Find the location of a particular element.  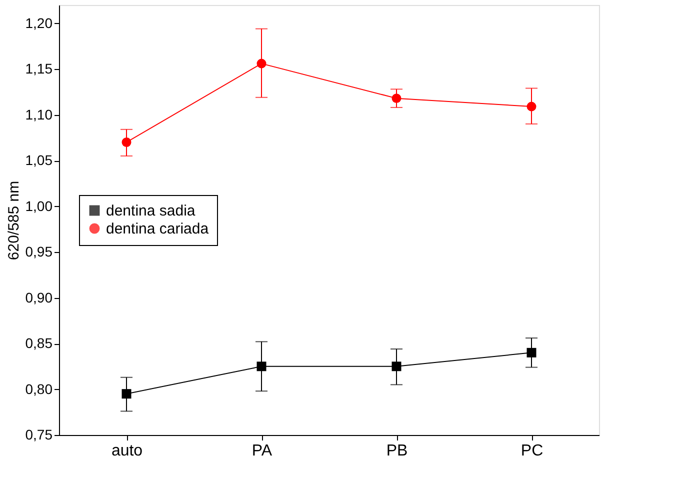

x-tick-label: PC is located at coordinates (532, 451).